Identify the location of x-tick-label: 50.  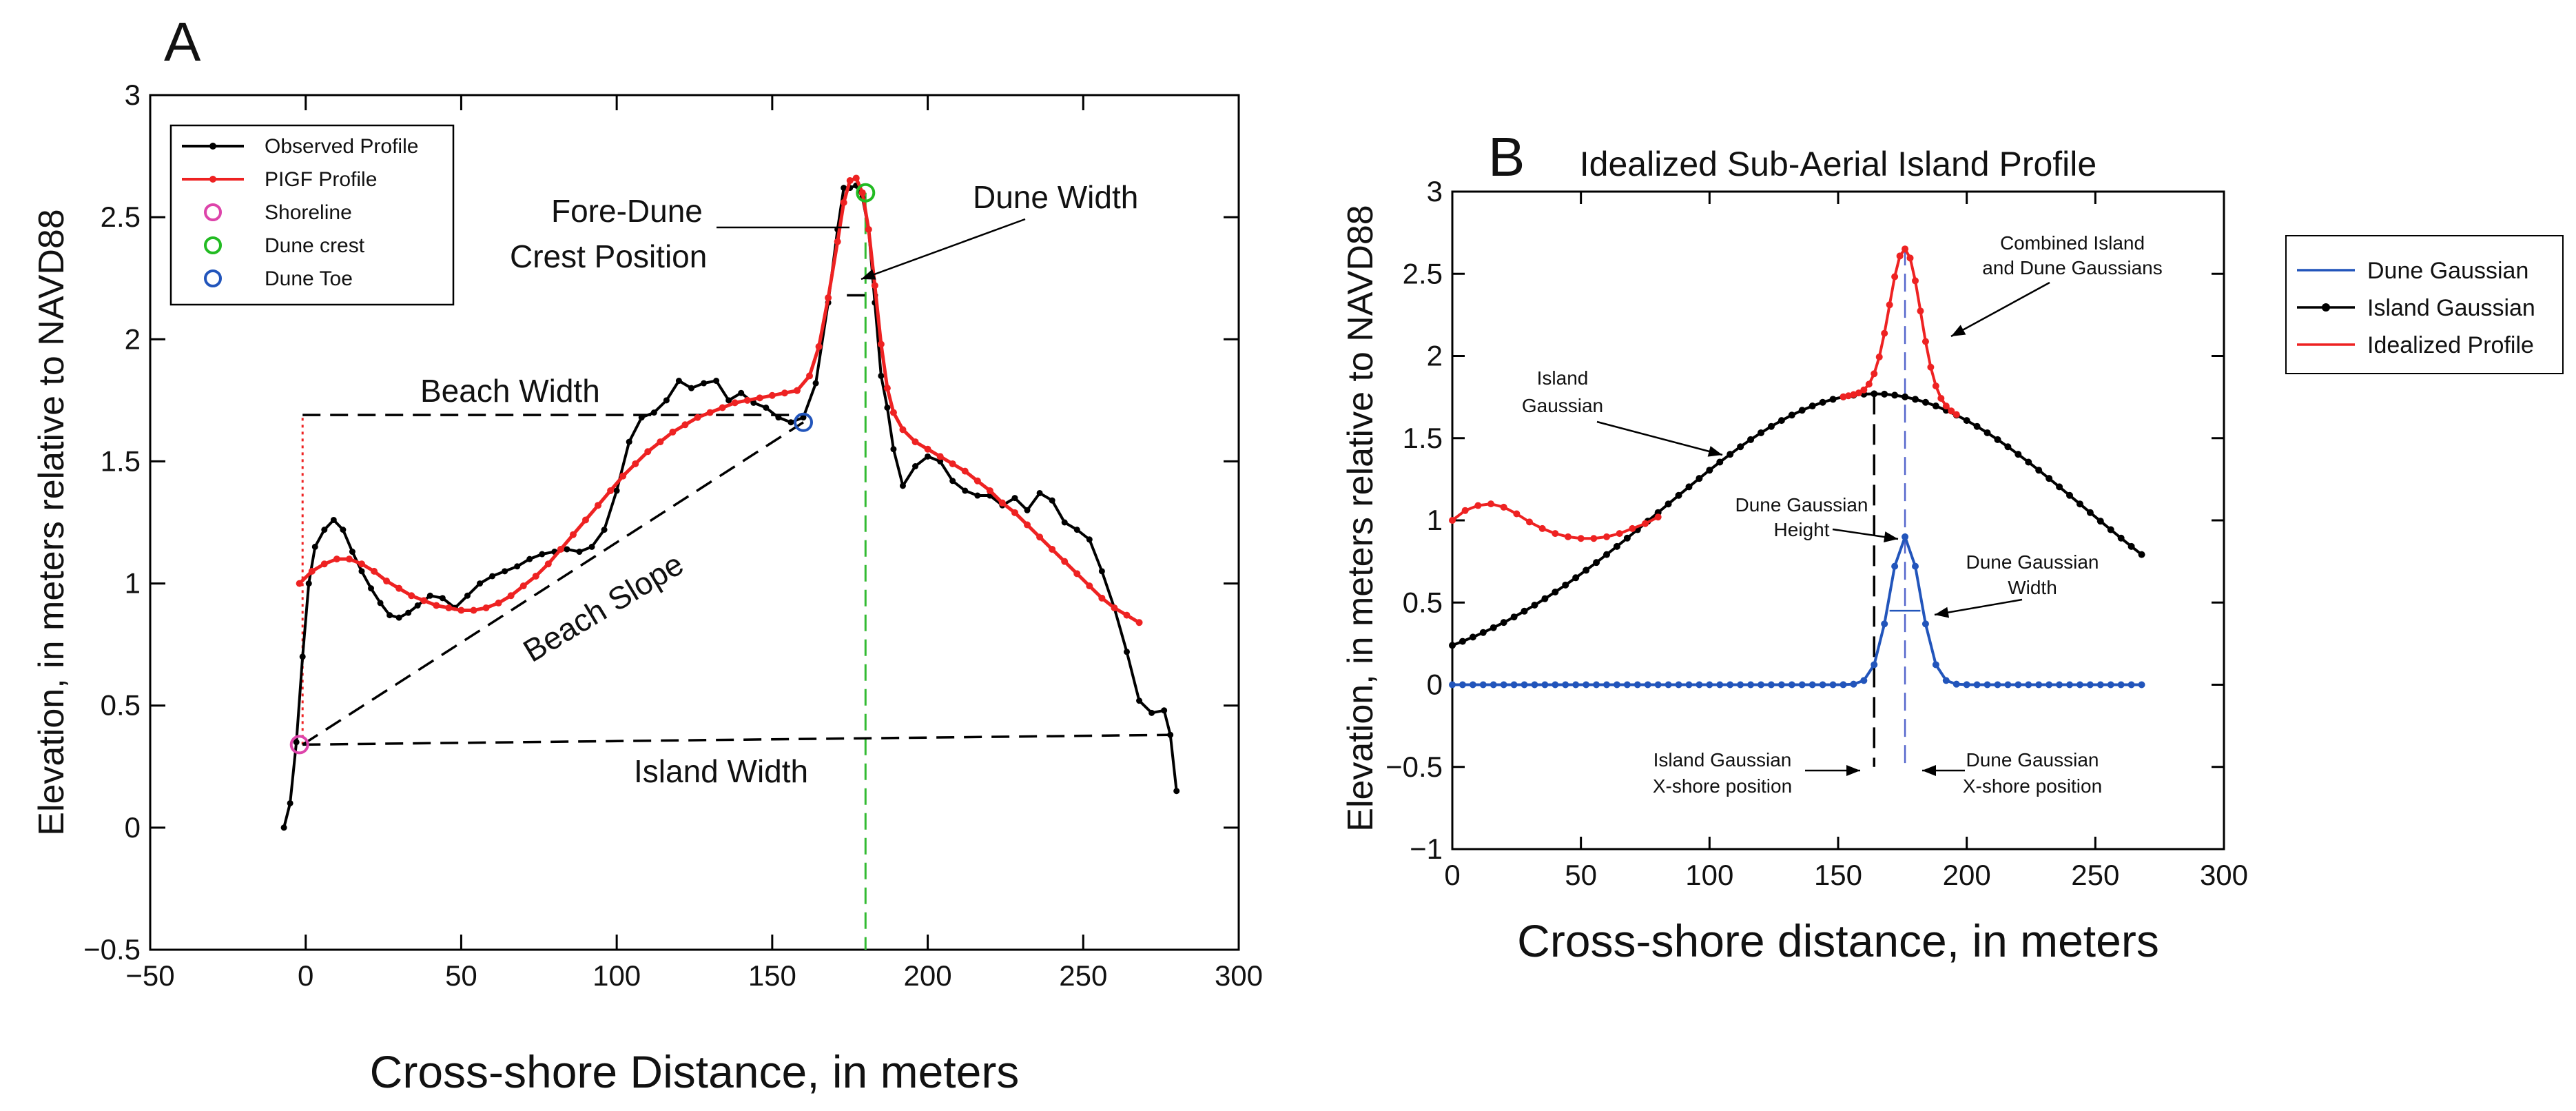
(461, 975).